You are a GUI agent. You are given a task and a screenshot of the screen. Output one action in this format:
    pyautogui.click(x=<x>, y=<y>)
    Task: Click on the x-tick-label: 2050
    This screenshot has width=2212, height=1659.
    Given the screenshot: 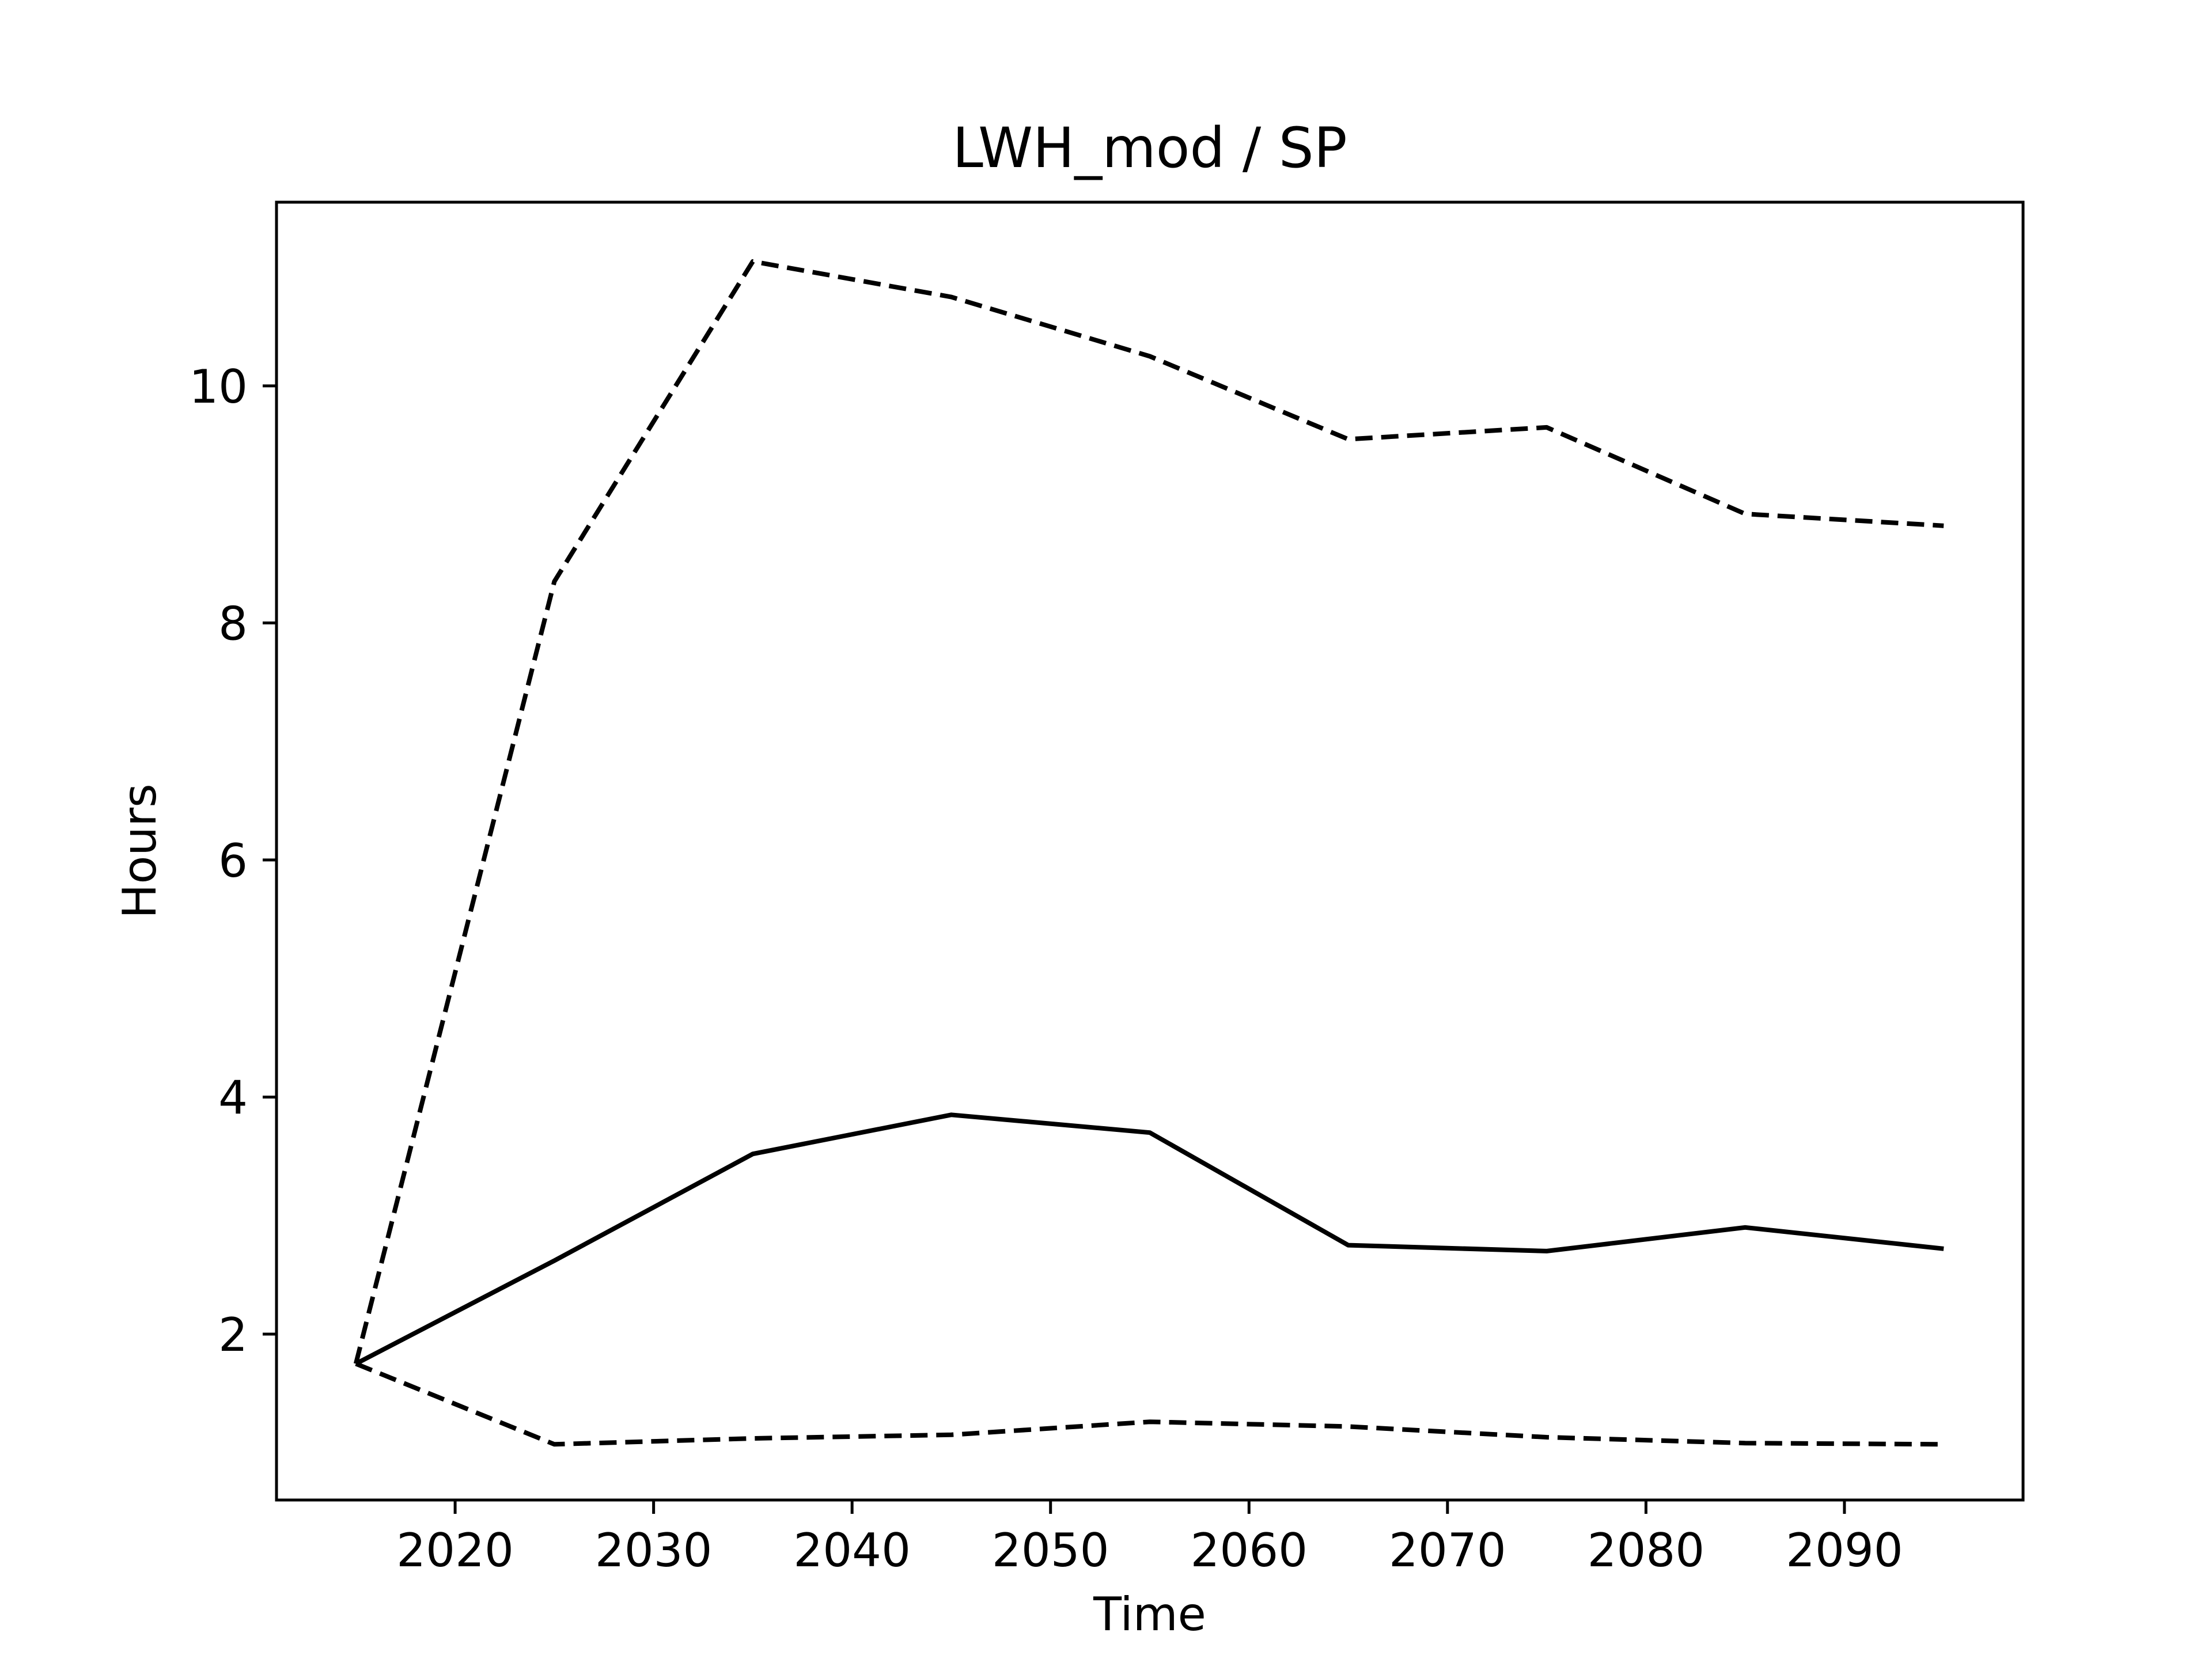 What is the action you would take?
    pyautogui.click(x=1050, y=1550)
    